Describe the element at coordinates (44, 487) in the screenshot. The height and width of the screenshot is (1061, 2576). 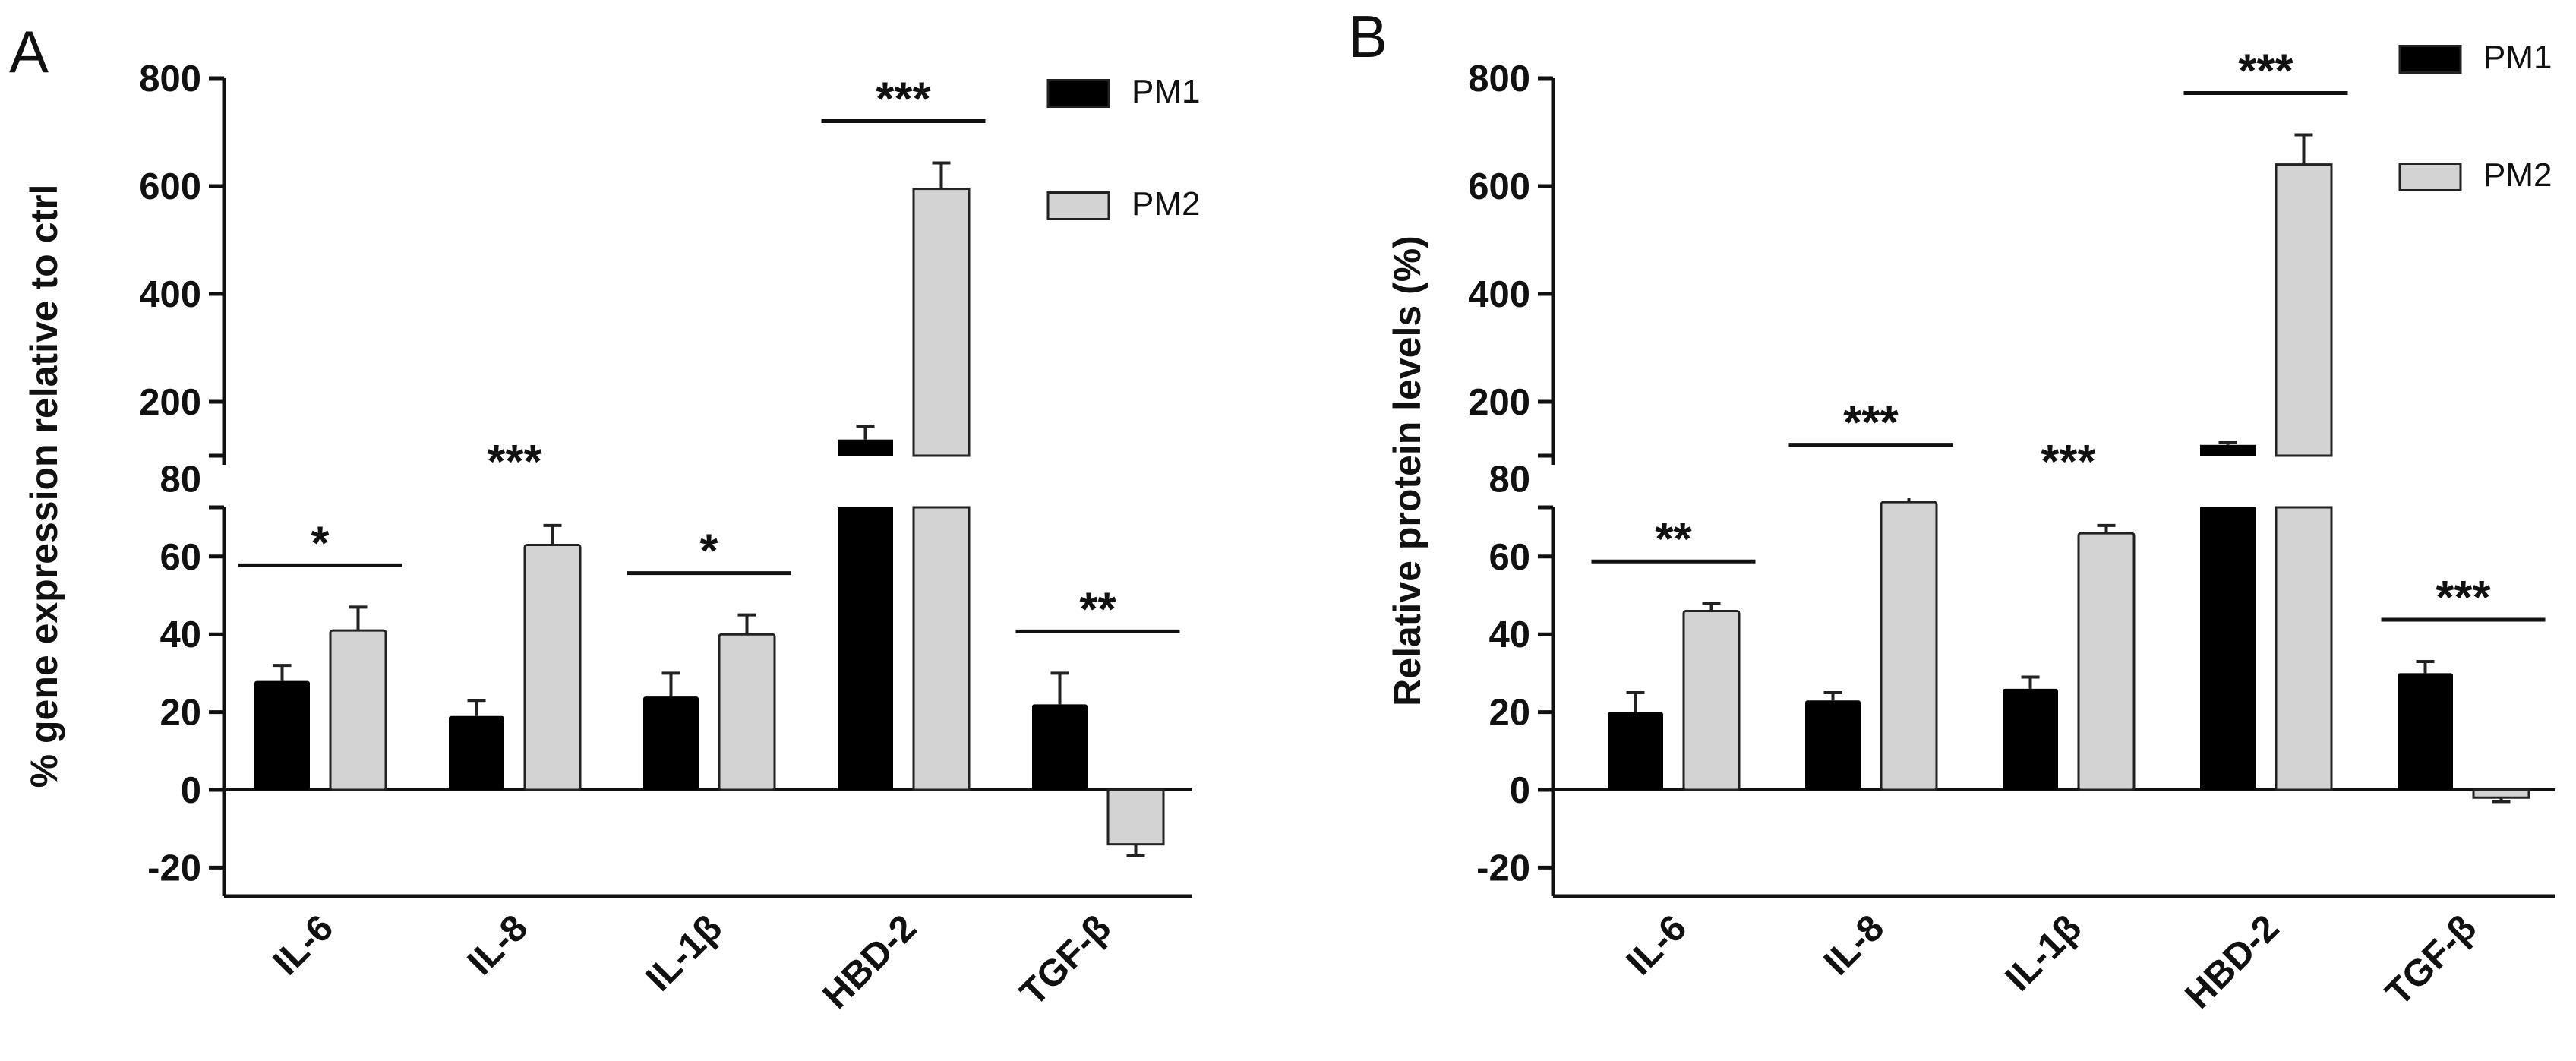
I see `y-axis-label: % gene expression relative to ctrl` at that location.